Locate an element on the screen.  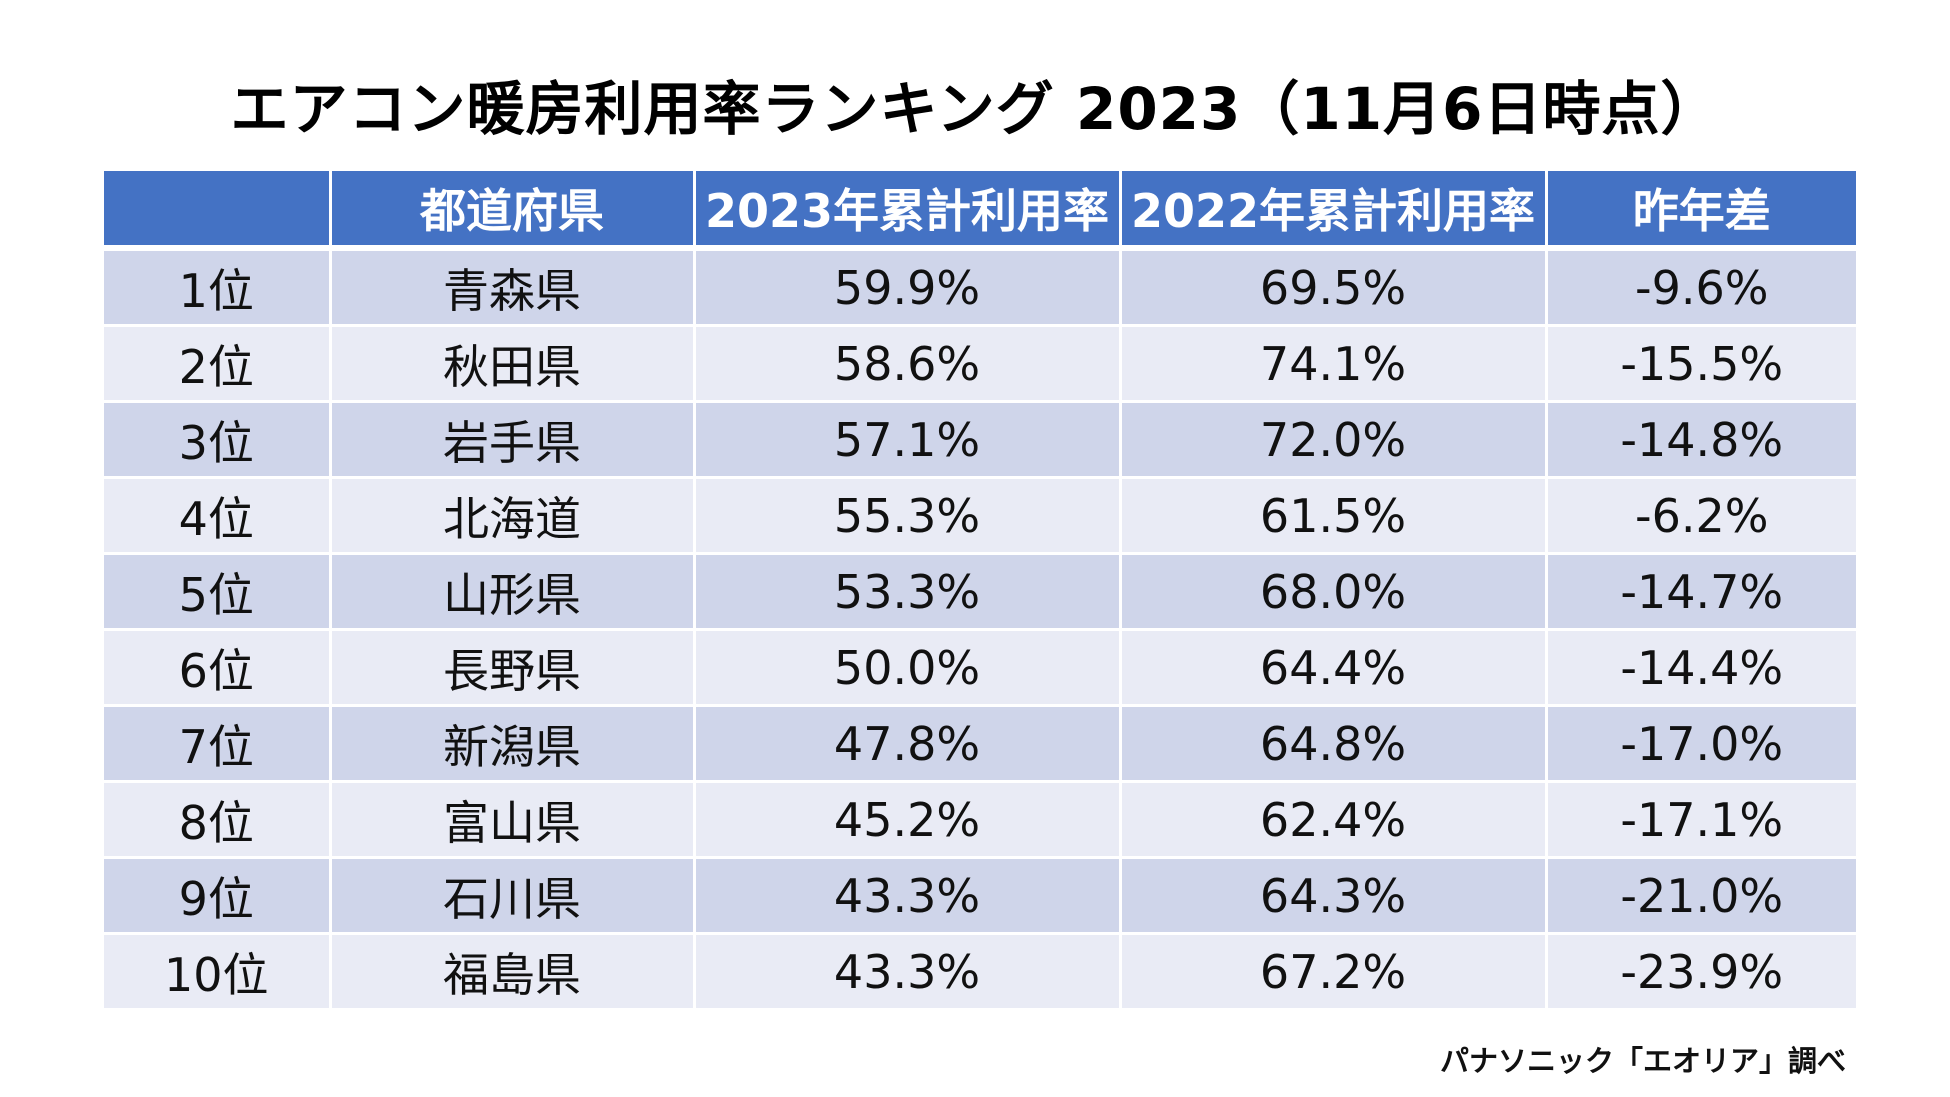
table-row: 5位 山形県 53.3% 68.0% -14.7% is located at coordinates (980, 592).